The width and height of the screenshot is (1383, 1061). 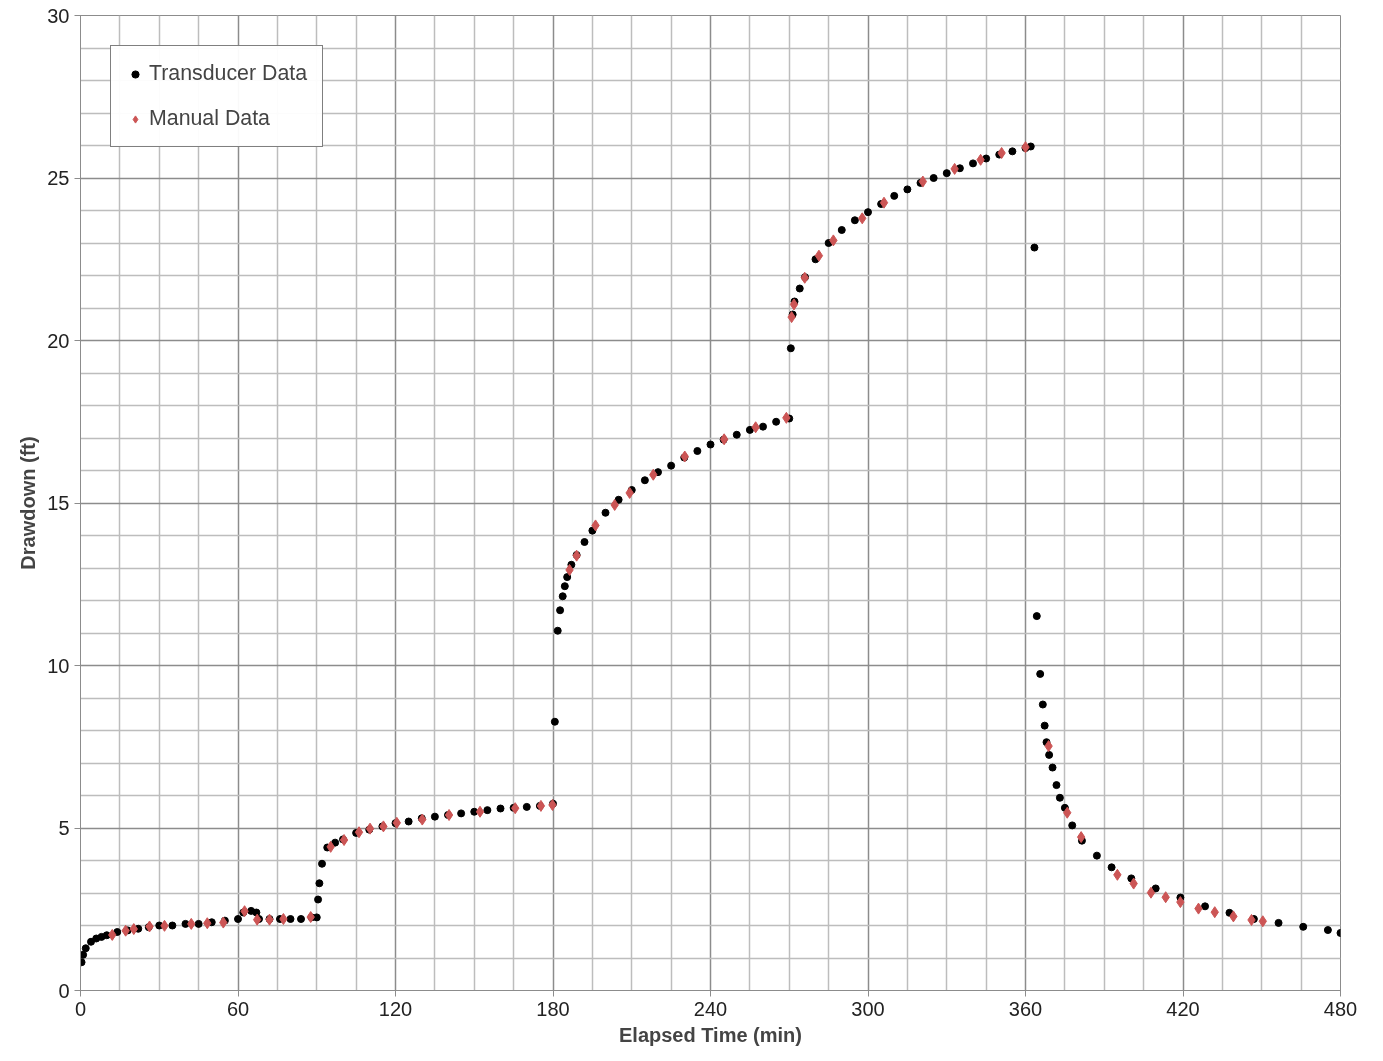 What do you see at coordinates (395, 1008) in the screenshot?
I see `x-tick-label: 120` at bounding box center [395, 1008].